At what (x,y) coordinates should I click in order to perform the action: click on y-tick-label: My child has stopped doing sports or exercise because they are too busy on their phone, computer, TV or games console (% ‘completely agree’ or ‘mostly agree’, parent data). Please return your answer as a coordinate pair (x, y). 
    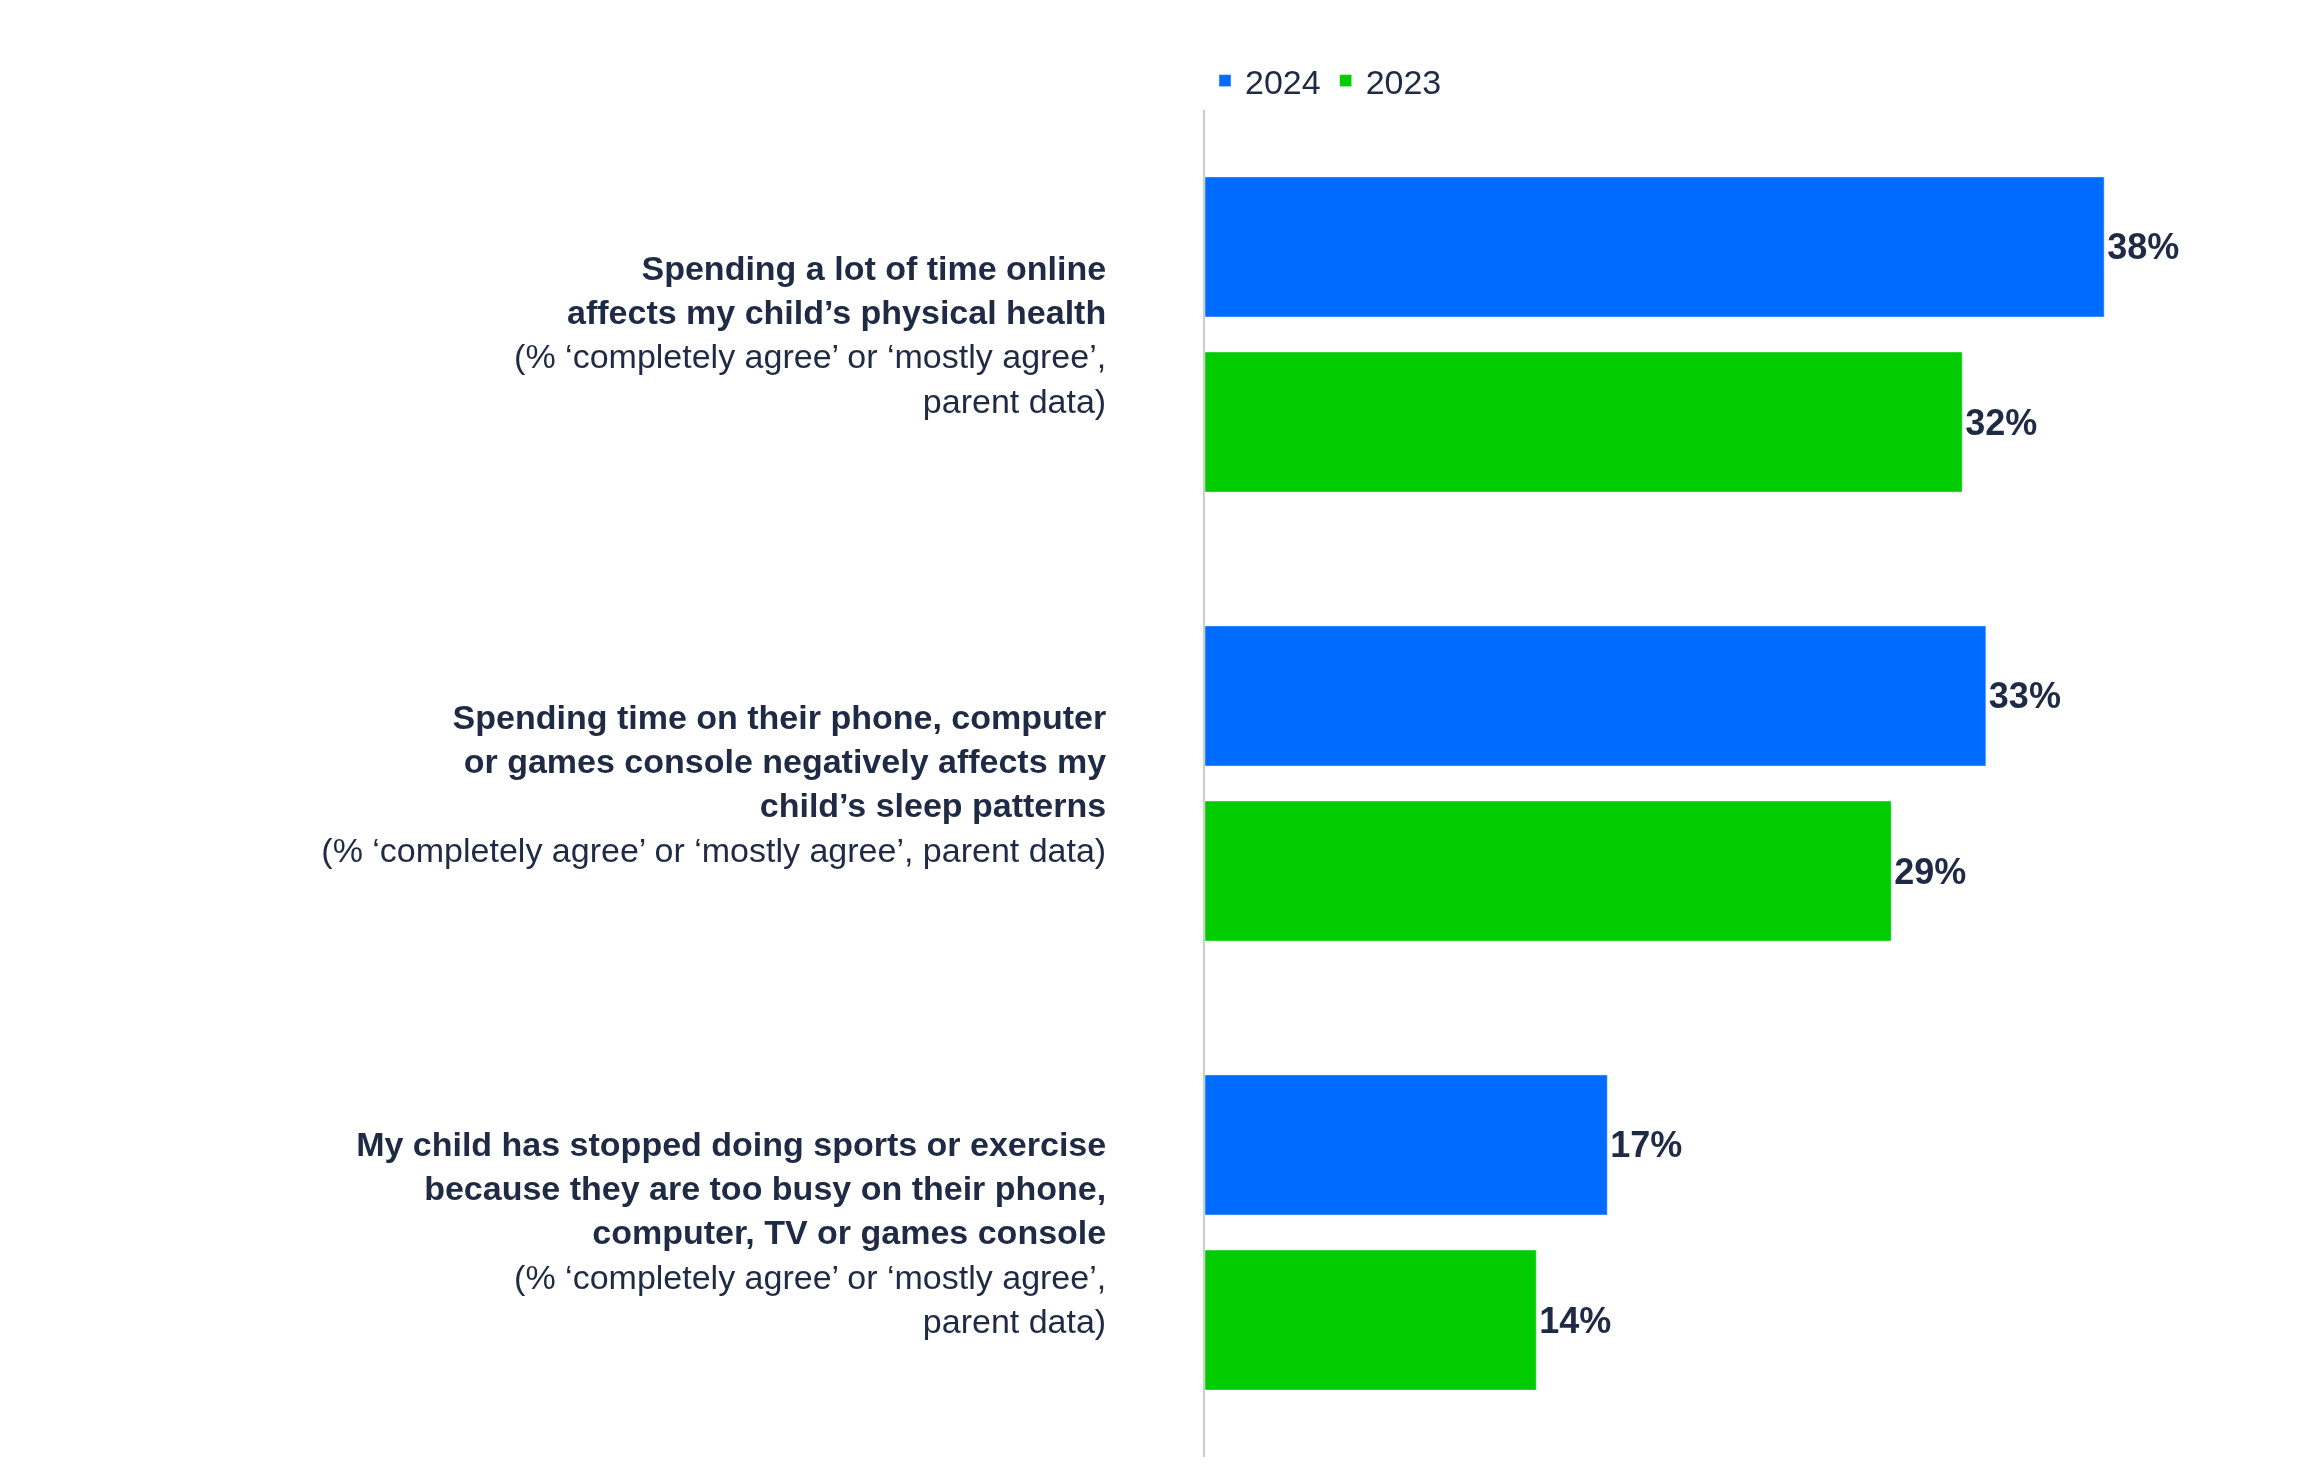
    Looking at the image, I should click on (731, 1232).